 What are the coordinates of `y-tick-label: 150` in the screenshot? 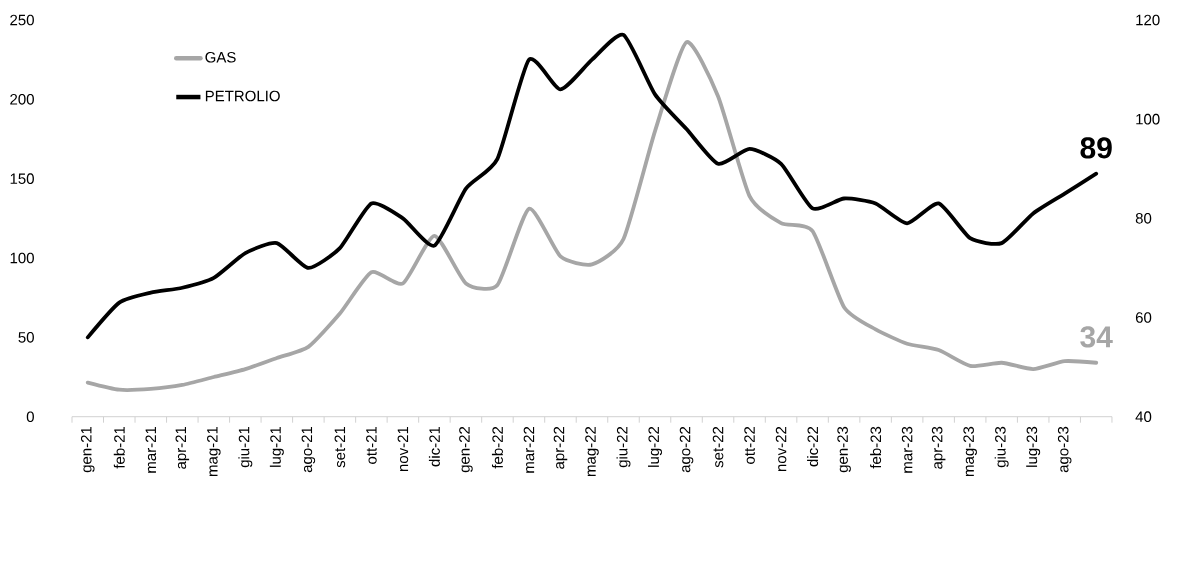 It's located at (22, 178).